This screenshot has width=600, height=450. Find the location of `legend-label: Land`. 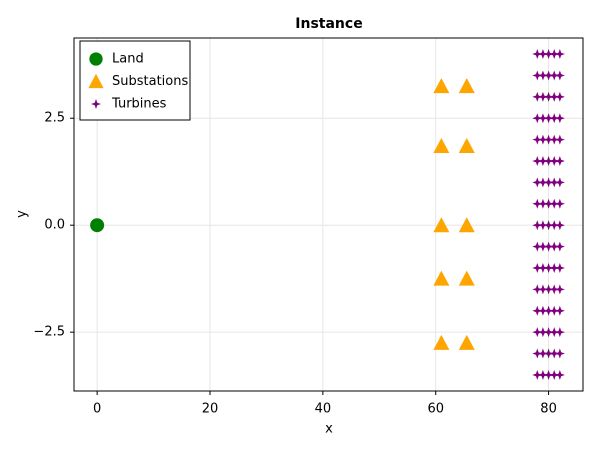

legend-label: Land is located at coordinates (128, 59).